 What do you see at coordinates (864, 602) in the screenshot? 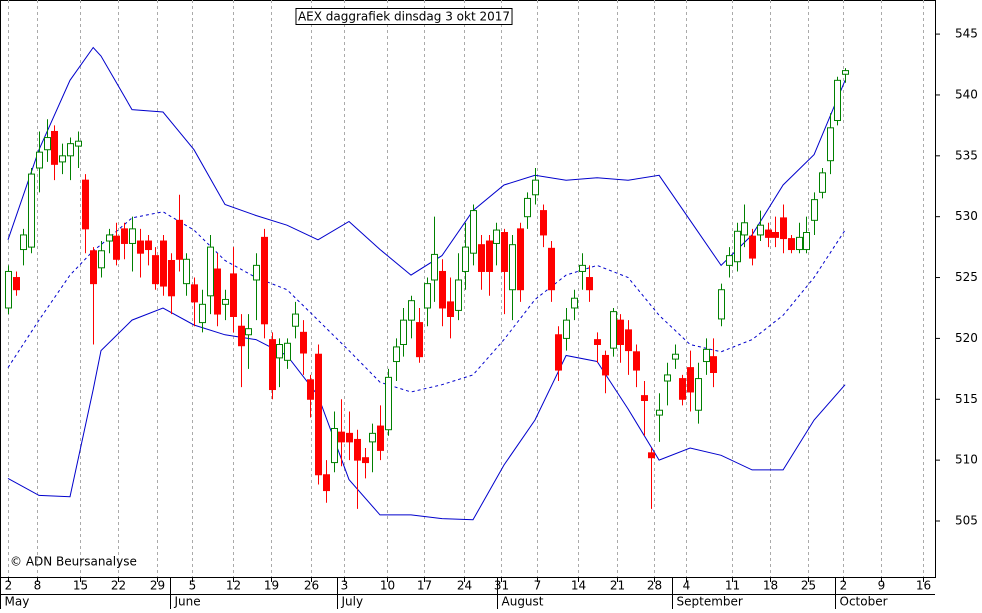
I see `month-label: October` at bounding box center [864, 602].